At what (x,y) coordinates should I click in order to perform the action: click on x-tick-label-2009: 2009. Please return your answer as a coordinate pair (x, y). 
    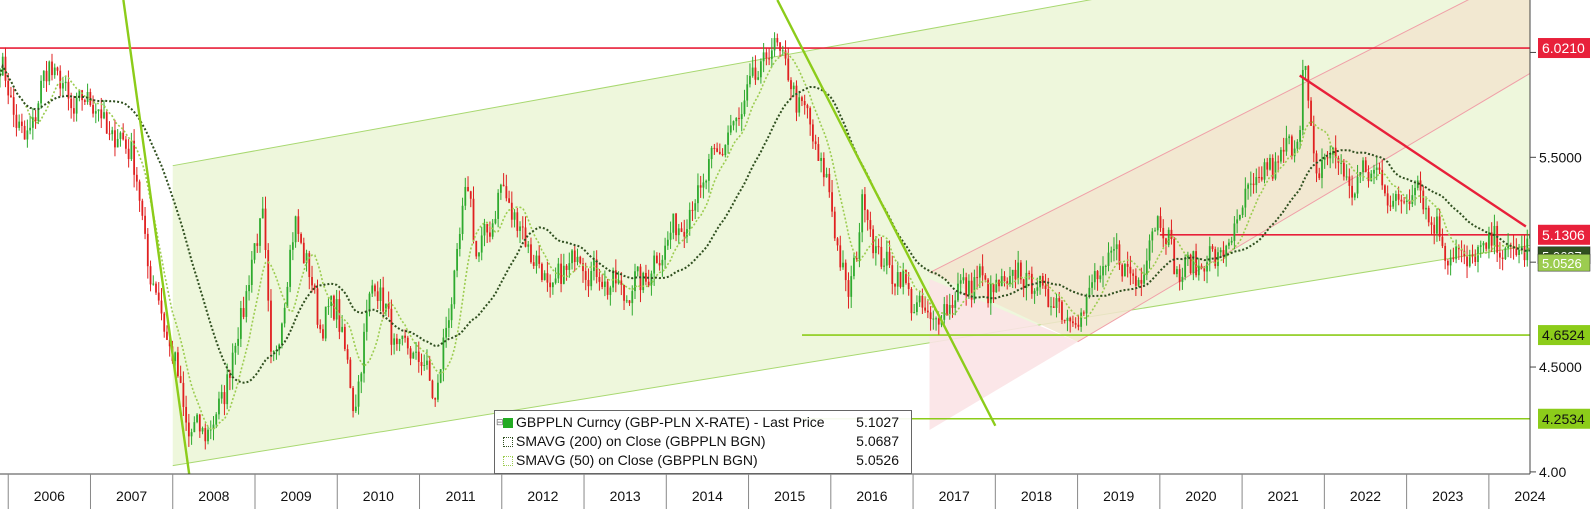
    Looking at the image, I should click on (296, 496).